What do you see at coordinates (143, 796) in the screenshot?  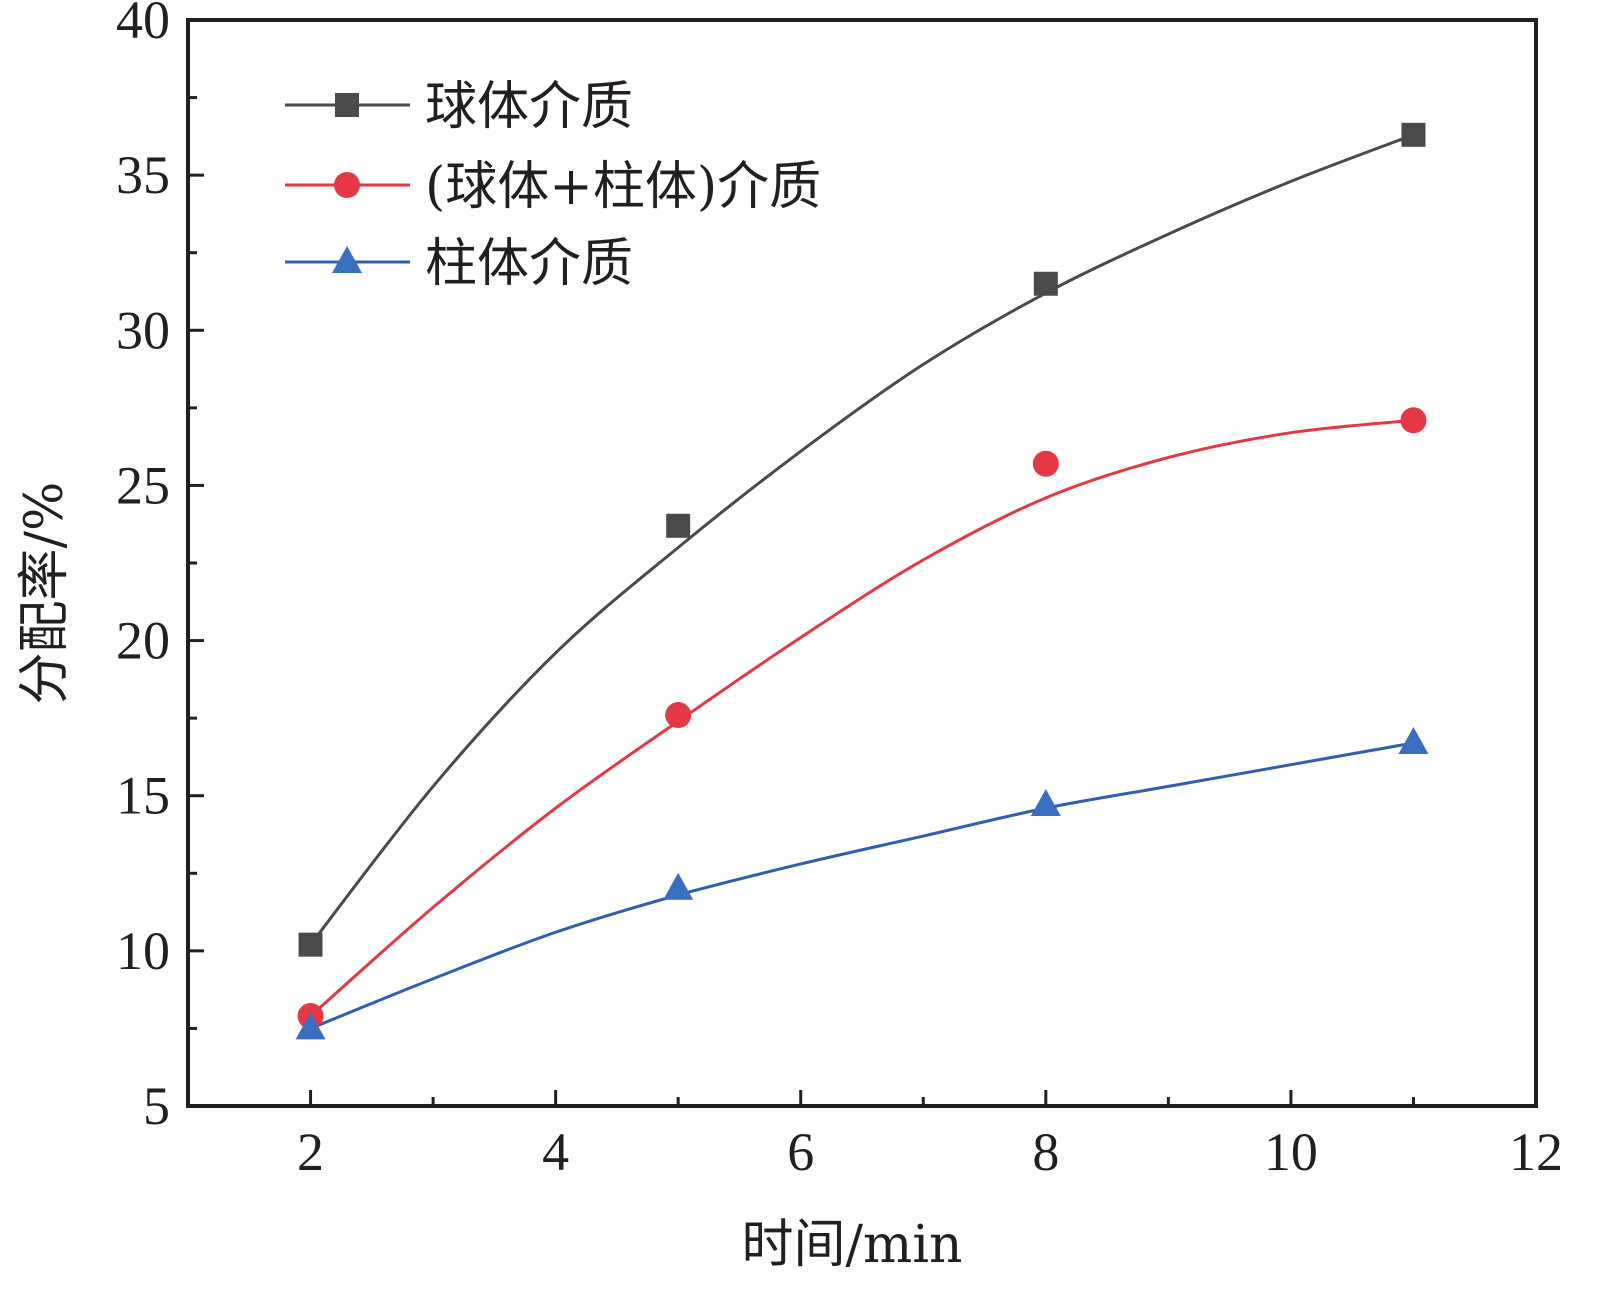 I see `y-tick-label: 15` at bounding box center [143, 796].